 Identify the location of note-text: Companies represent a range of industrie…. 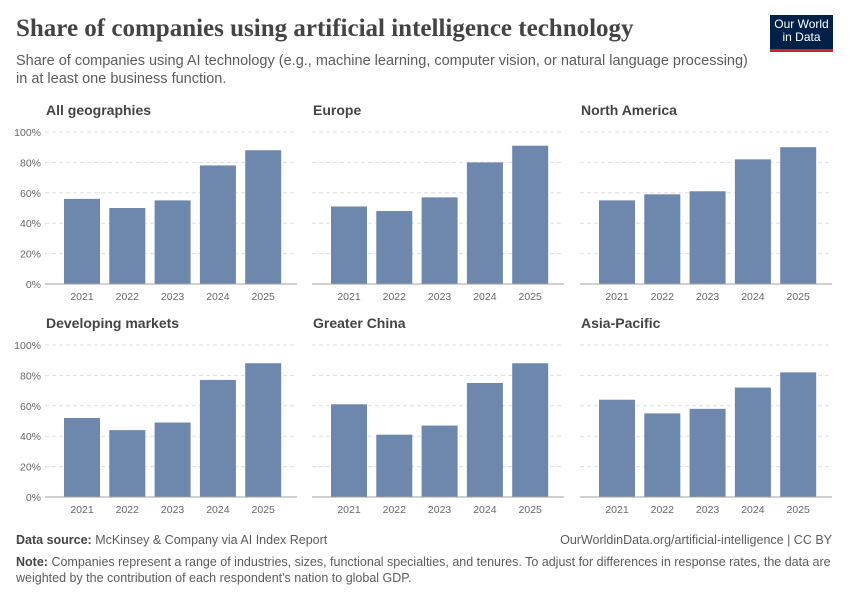
(423, 570).